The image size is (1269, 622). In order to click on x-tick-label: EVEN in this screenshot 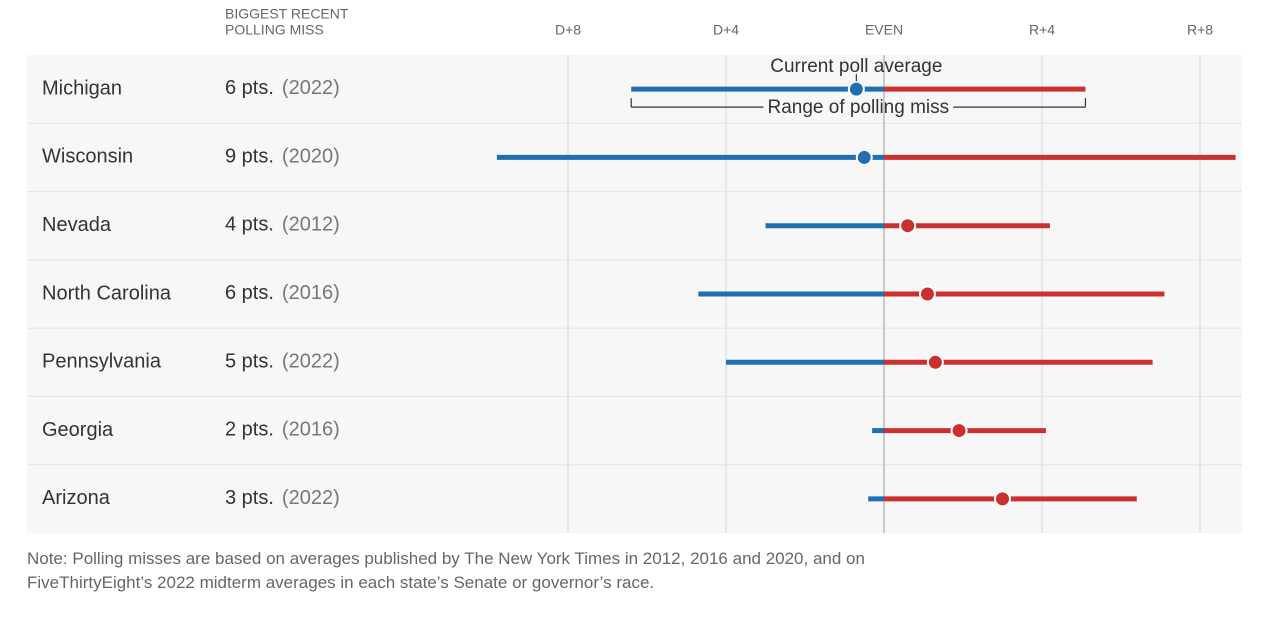, I will do `click(884, 30)`.